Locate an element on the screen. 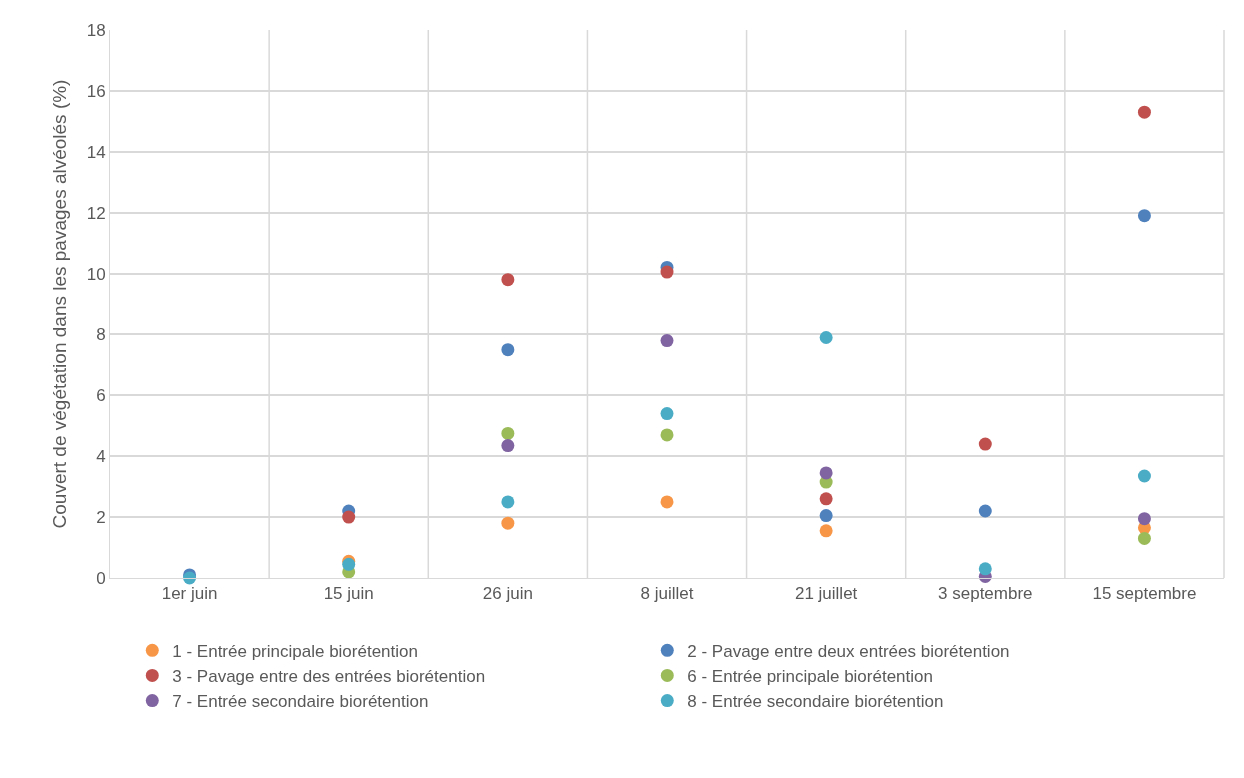 This screenshot has width=1244, height=778. legend-label: 6 - Entrée principale biorétention is located at coordinates (810, 677).